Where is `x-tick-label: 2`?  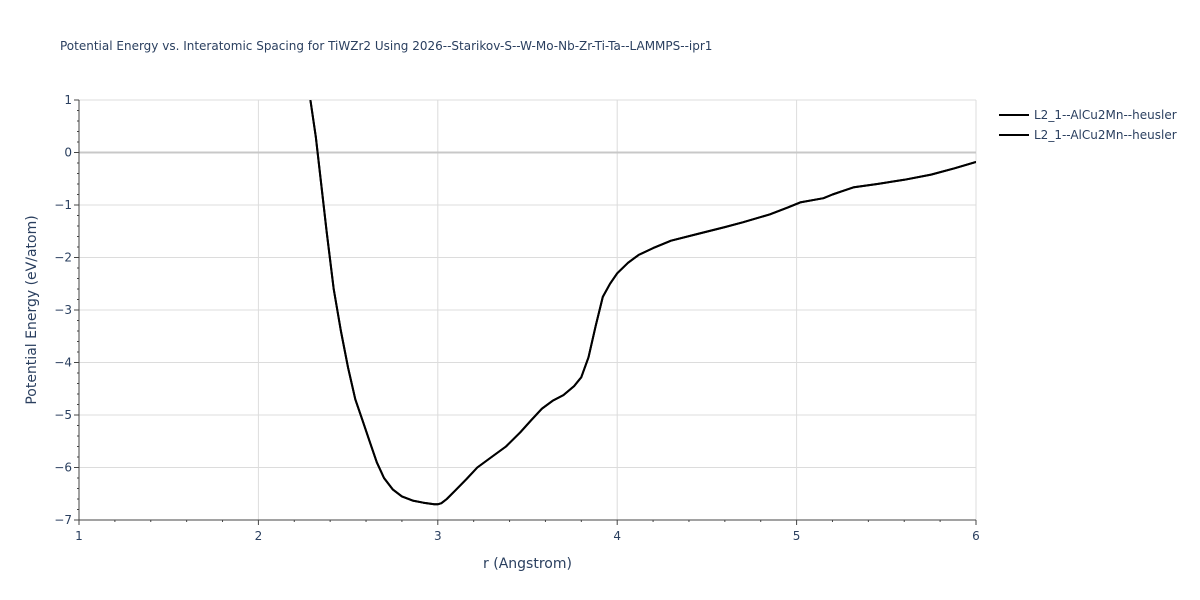 x-tick-label: 2 is located at coordinates (259, 536).